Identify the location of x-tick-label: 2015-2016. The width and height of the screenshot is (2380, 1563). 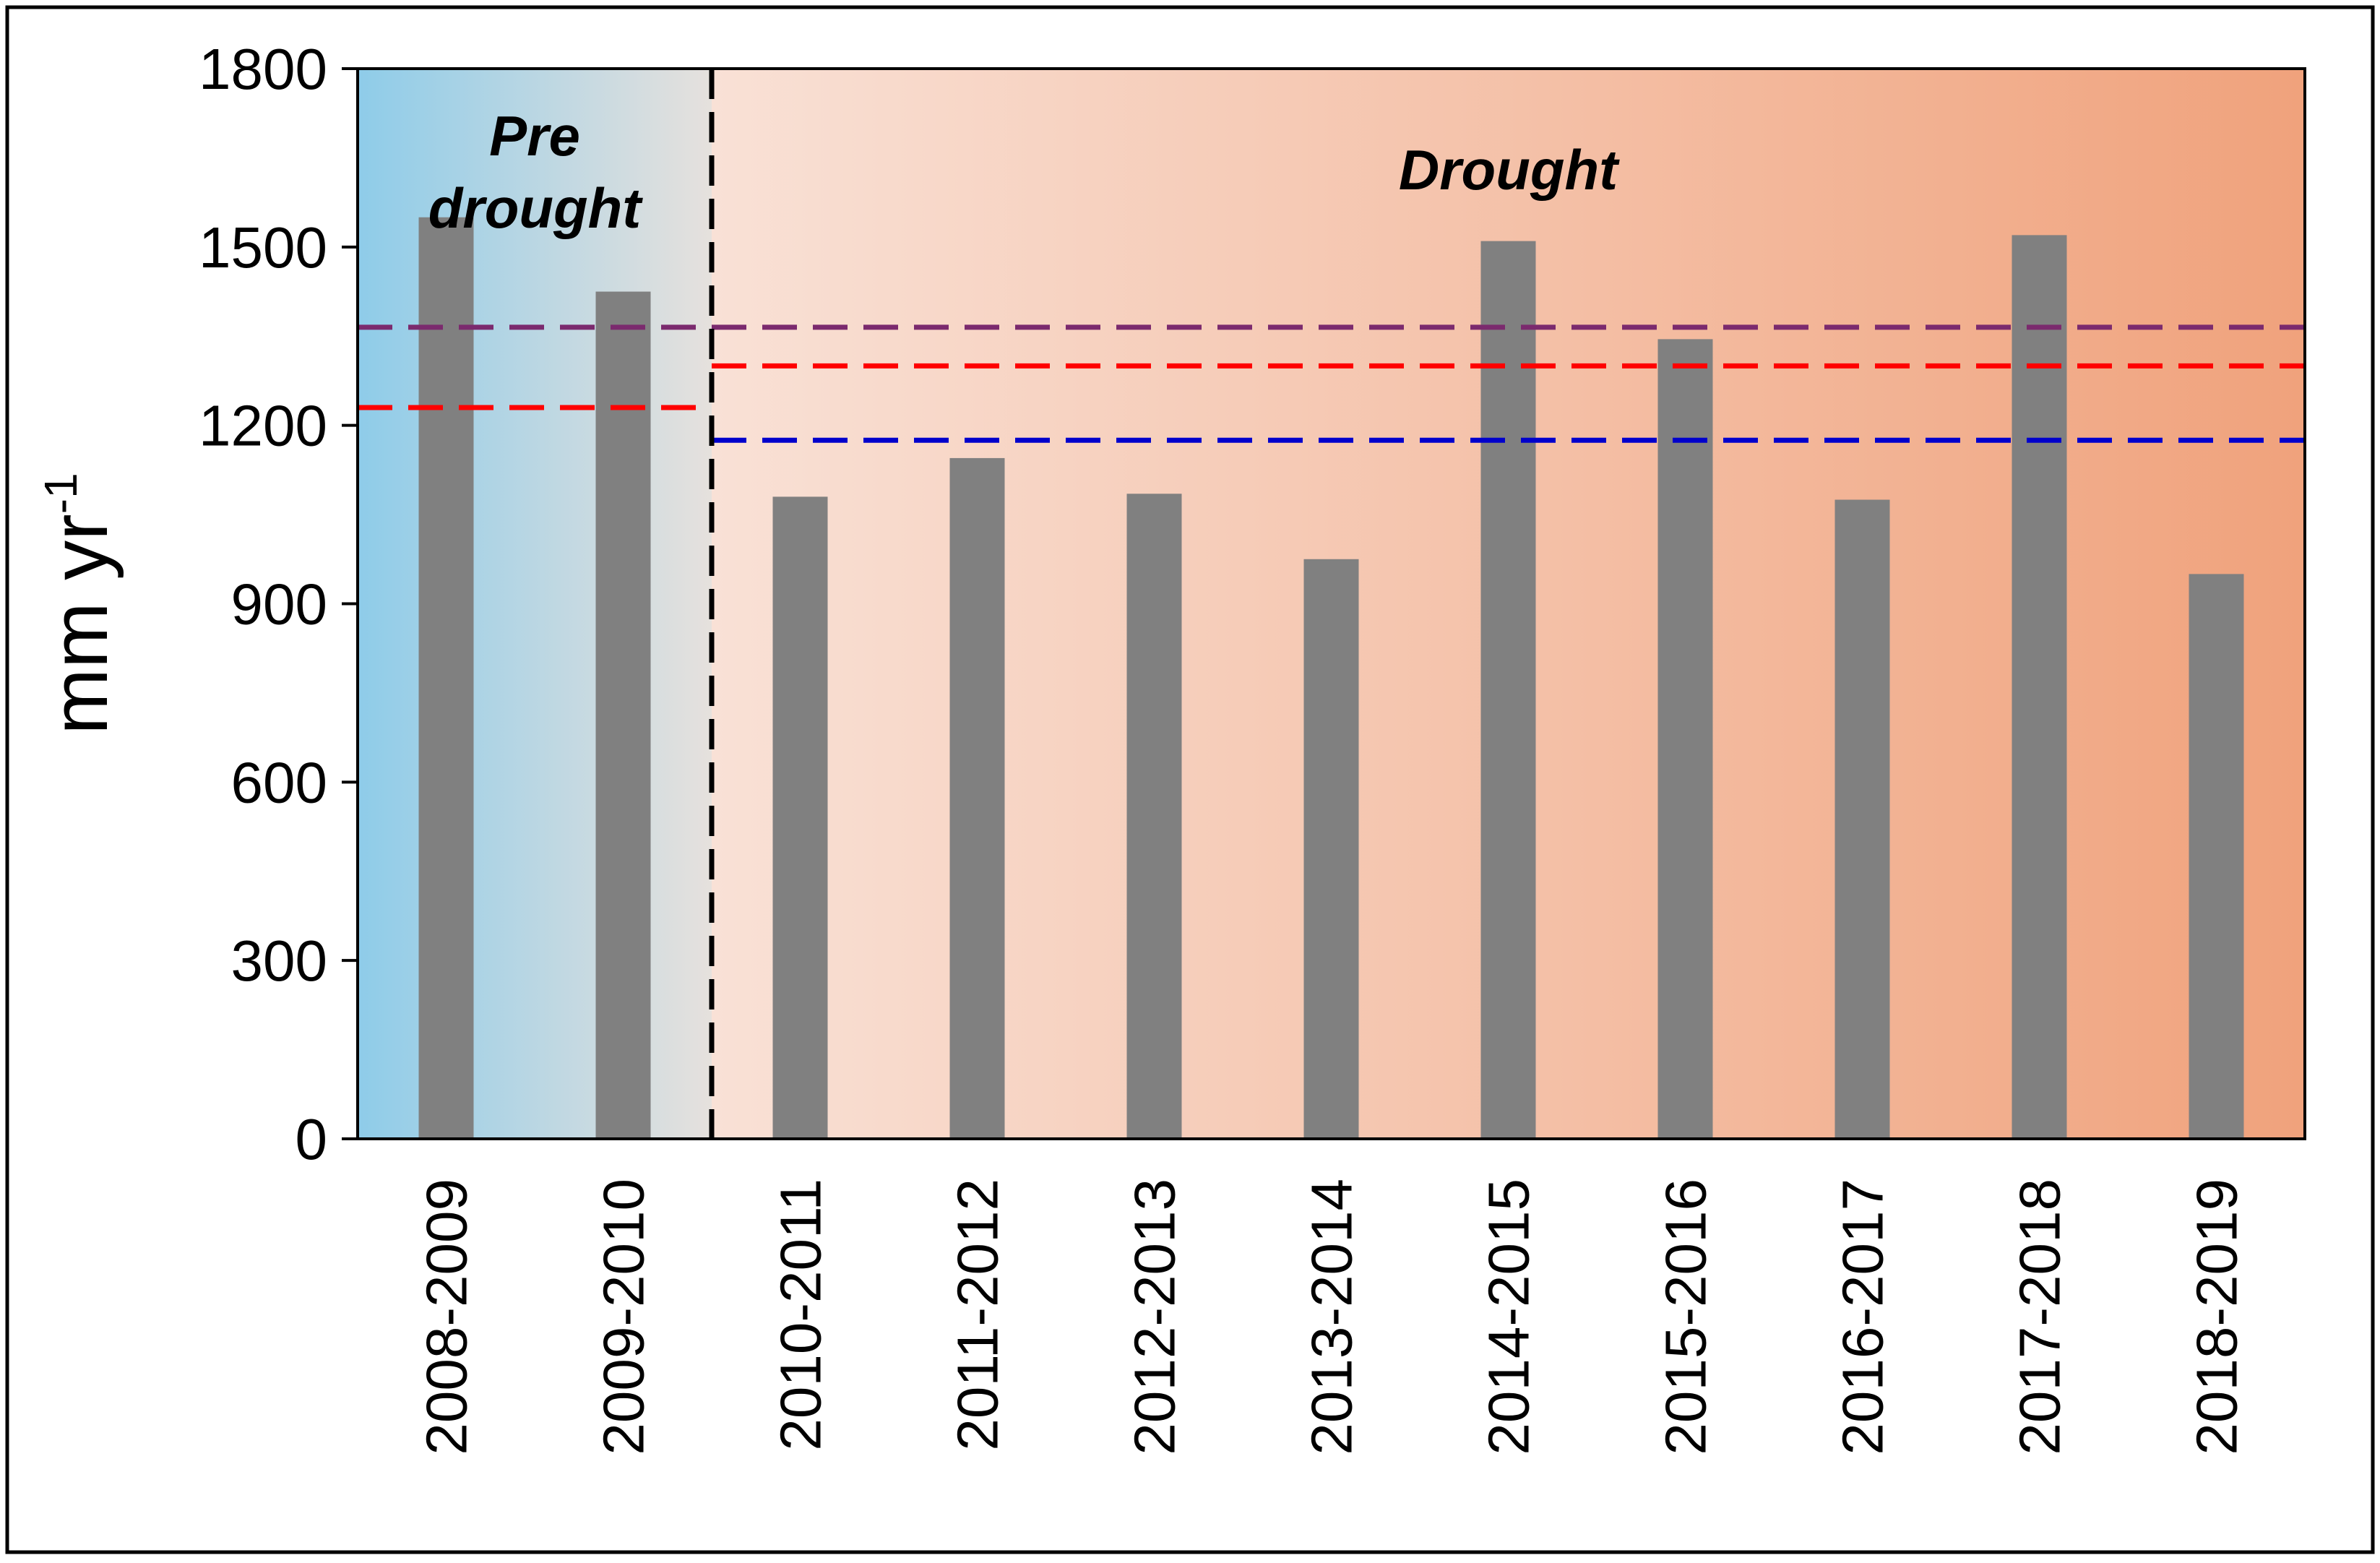
(1686, 1317).